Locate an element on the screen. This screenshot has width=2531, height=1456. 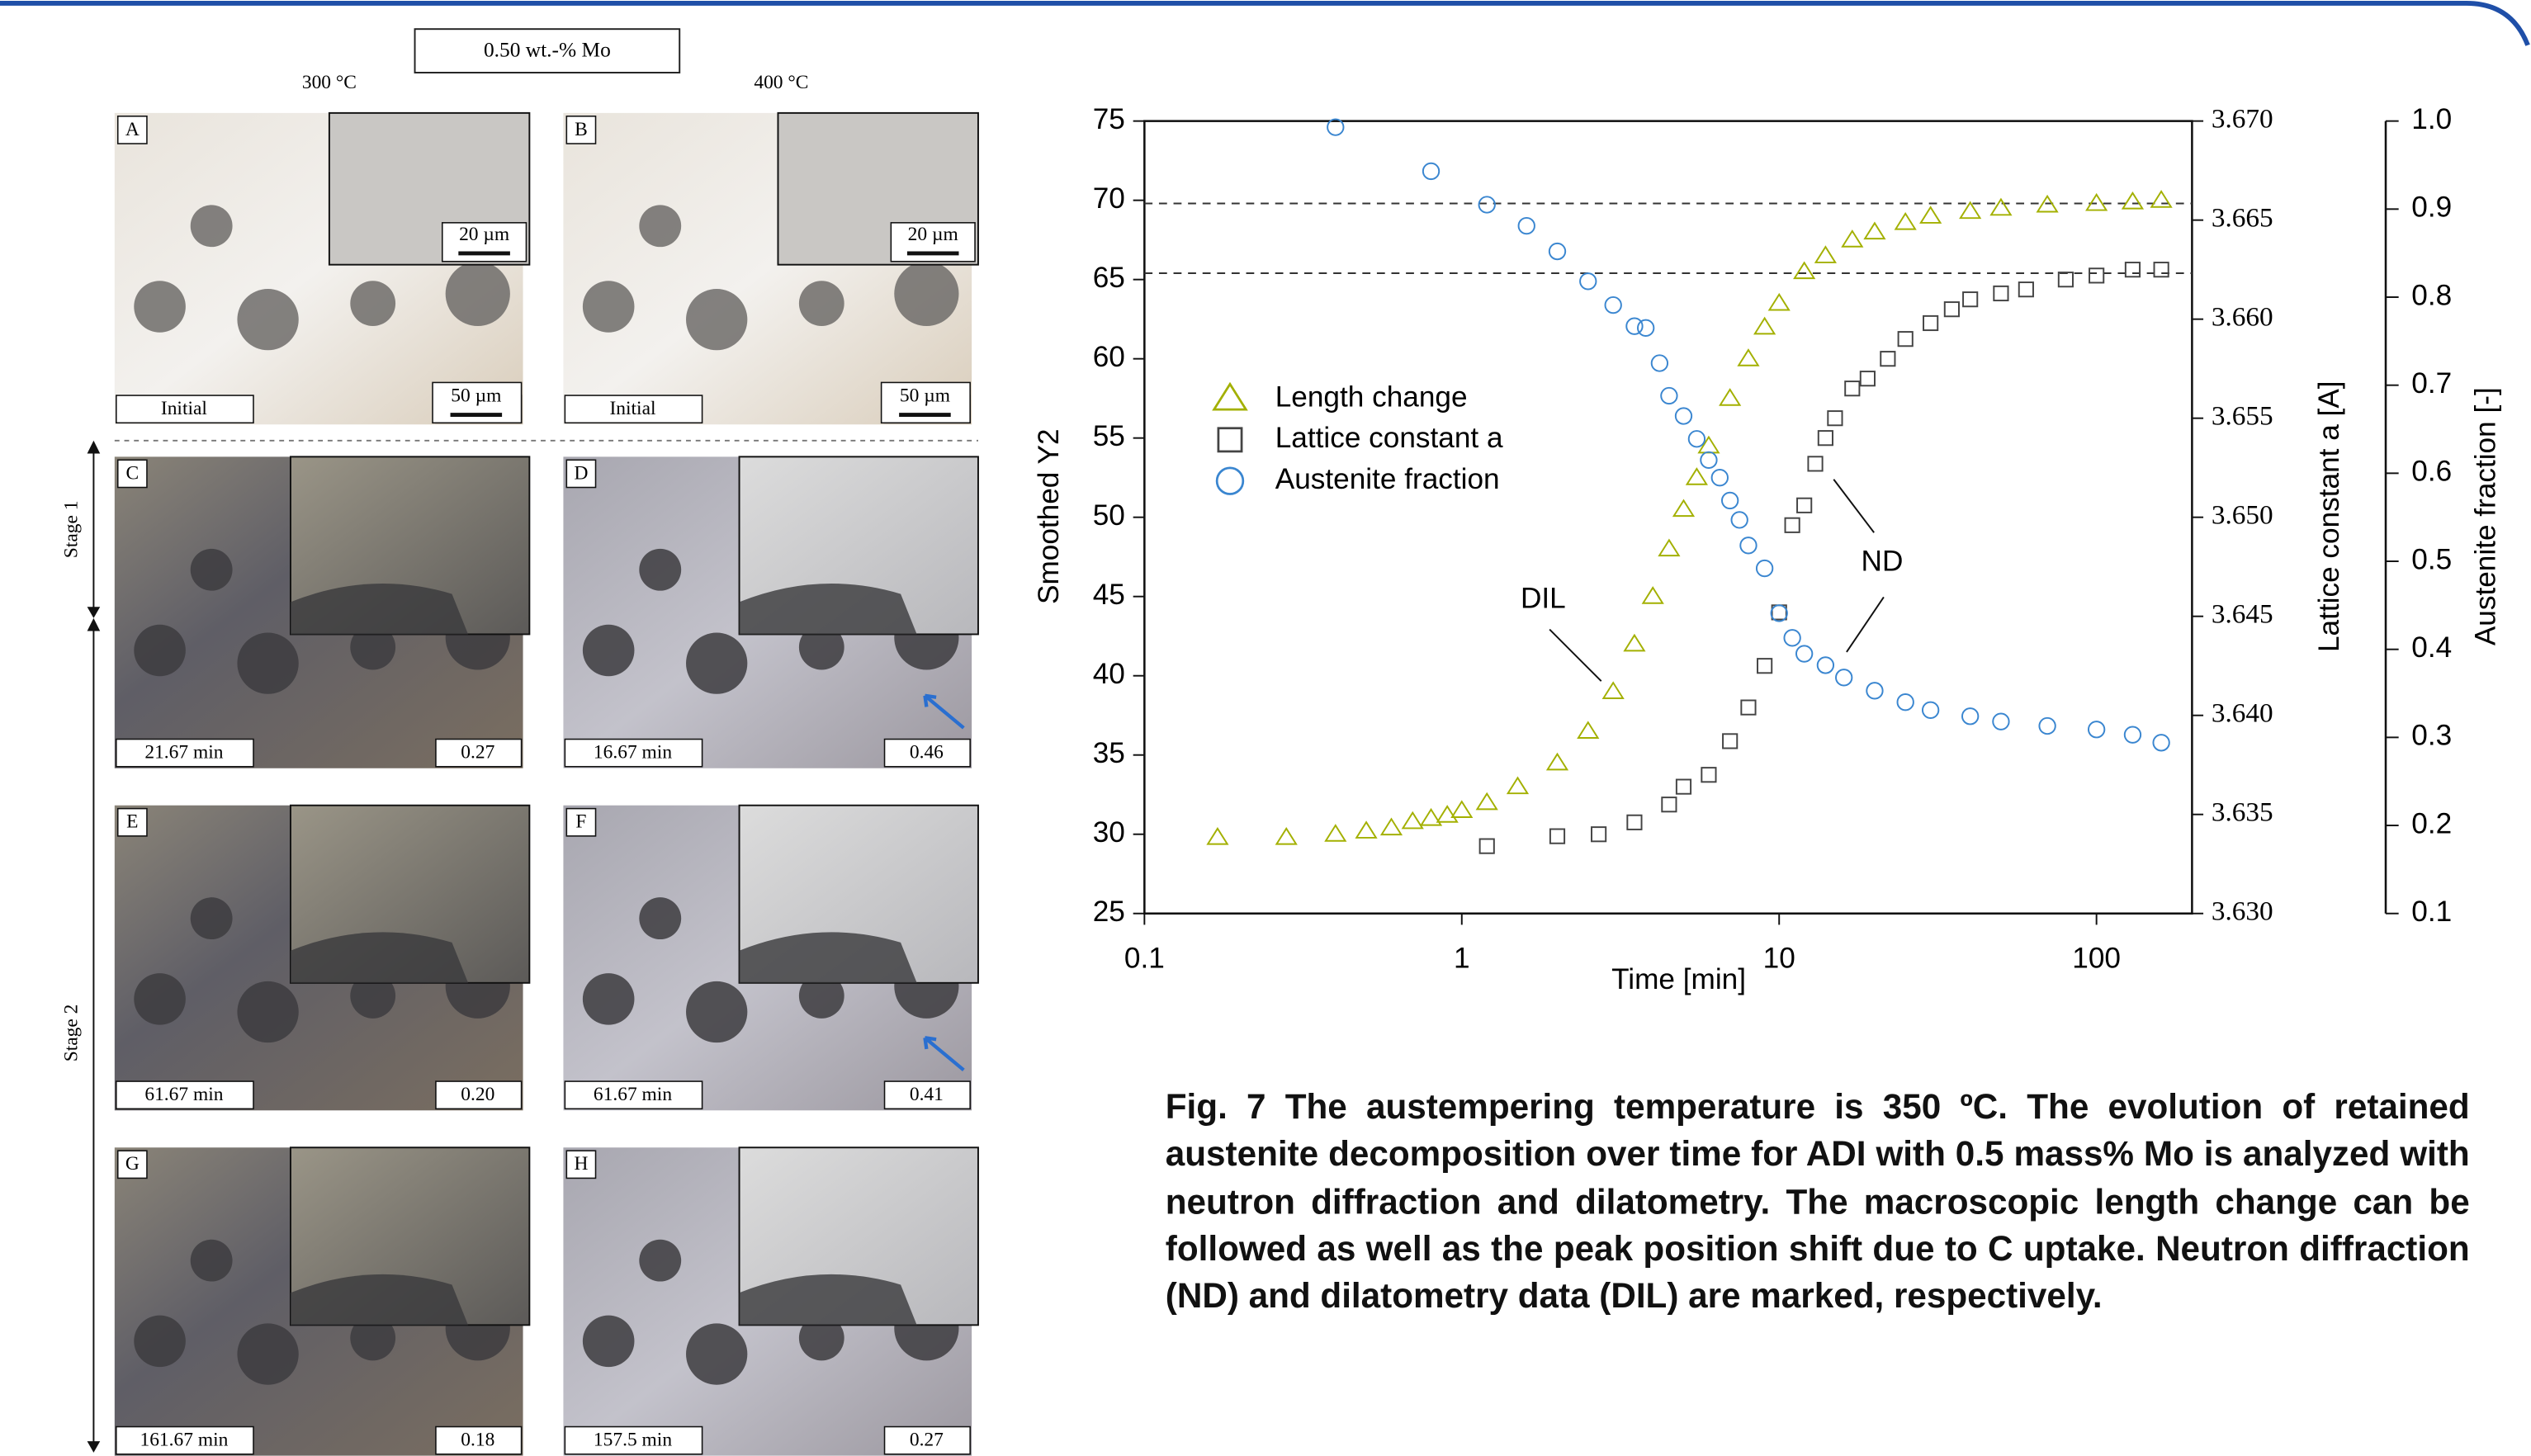
composition-label: 0.50 wt.-% Mo is located at coordinates (547, 49).